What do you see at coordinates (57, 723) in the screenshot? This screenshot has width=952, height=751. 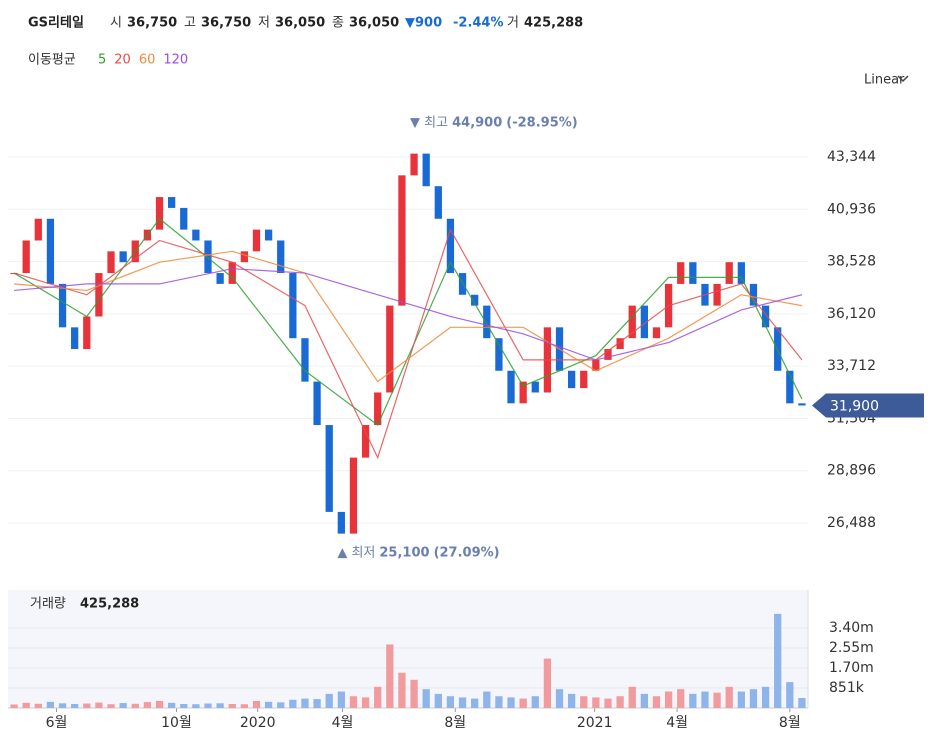 I see `x-tick-label: 6월` at bounding box center [57, 723].